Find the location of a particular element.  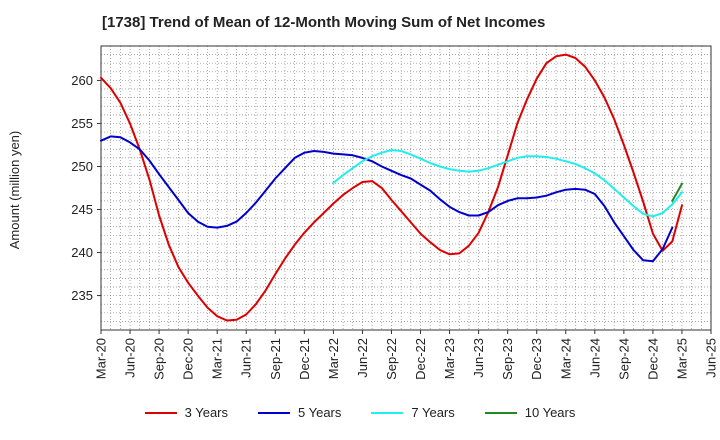

x-tick-label: Mar-25 is located at coordinates (681, 358).